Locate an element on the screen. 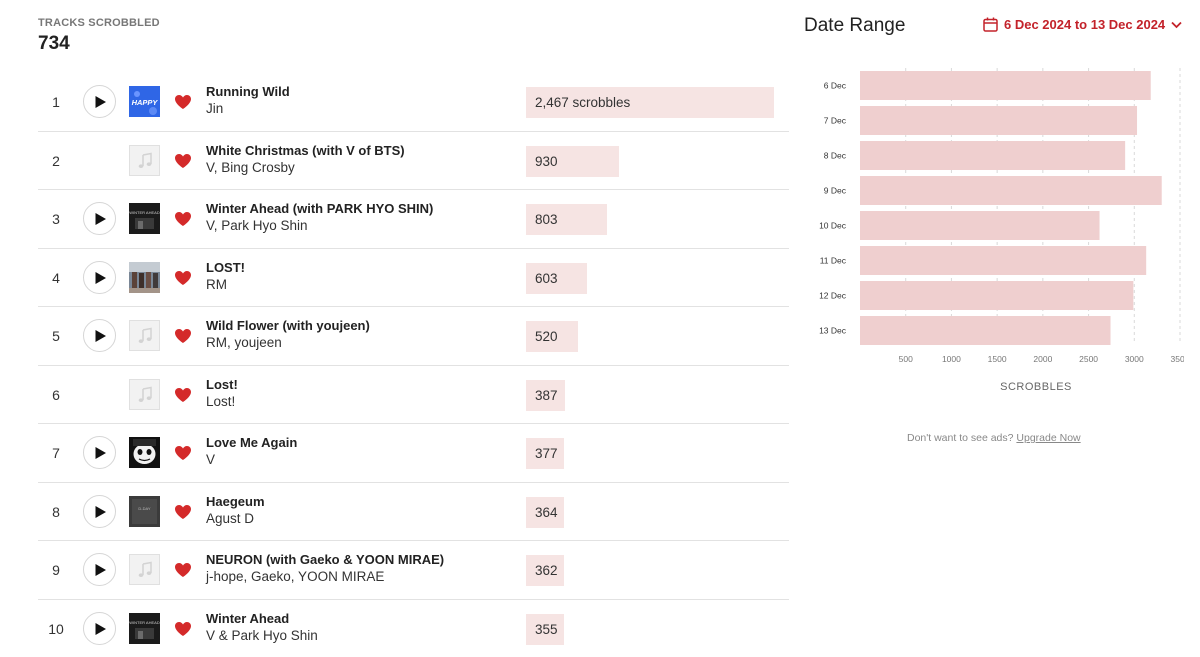 The image size is (1200, 657). scrobble-count-bar: 377 is located at coordinates (545, 453).